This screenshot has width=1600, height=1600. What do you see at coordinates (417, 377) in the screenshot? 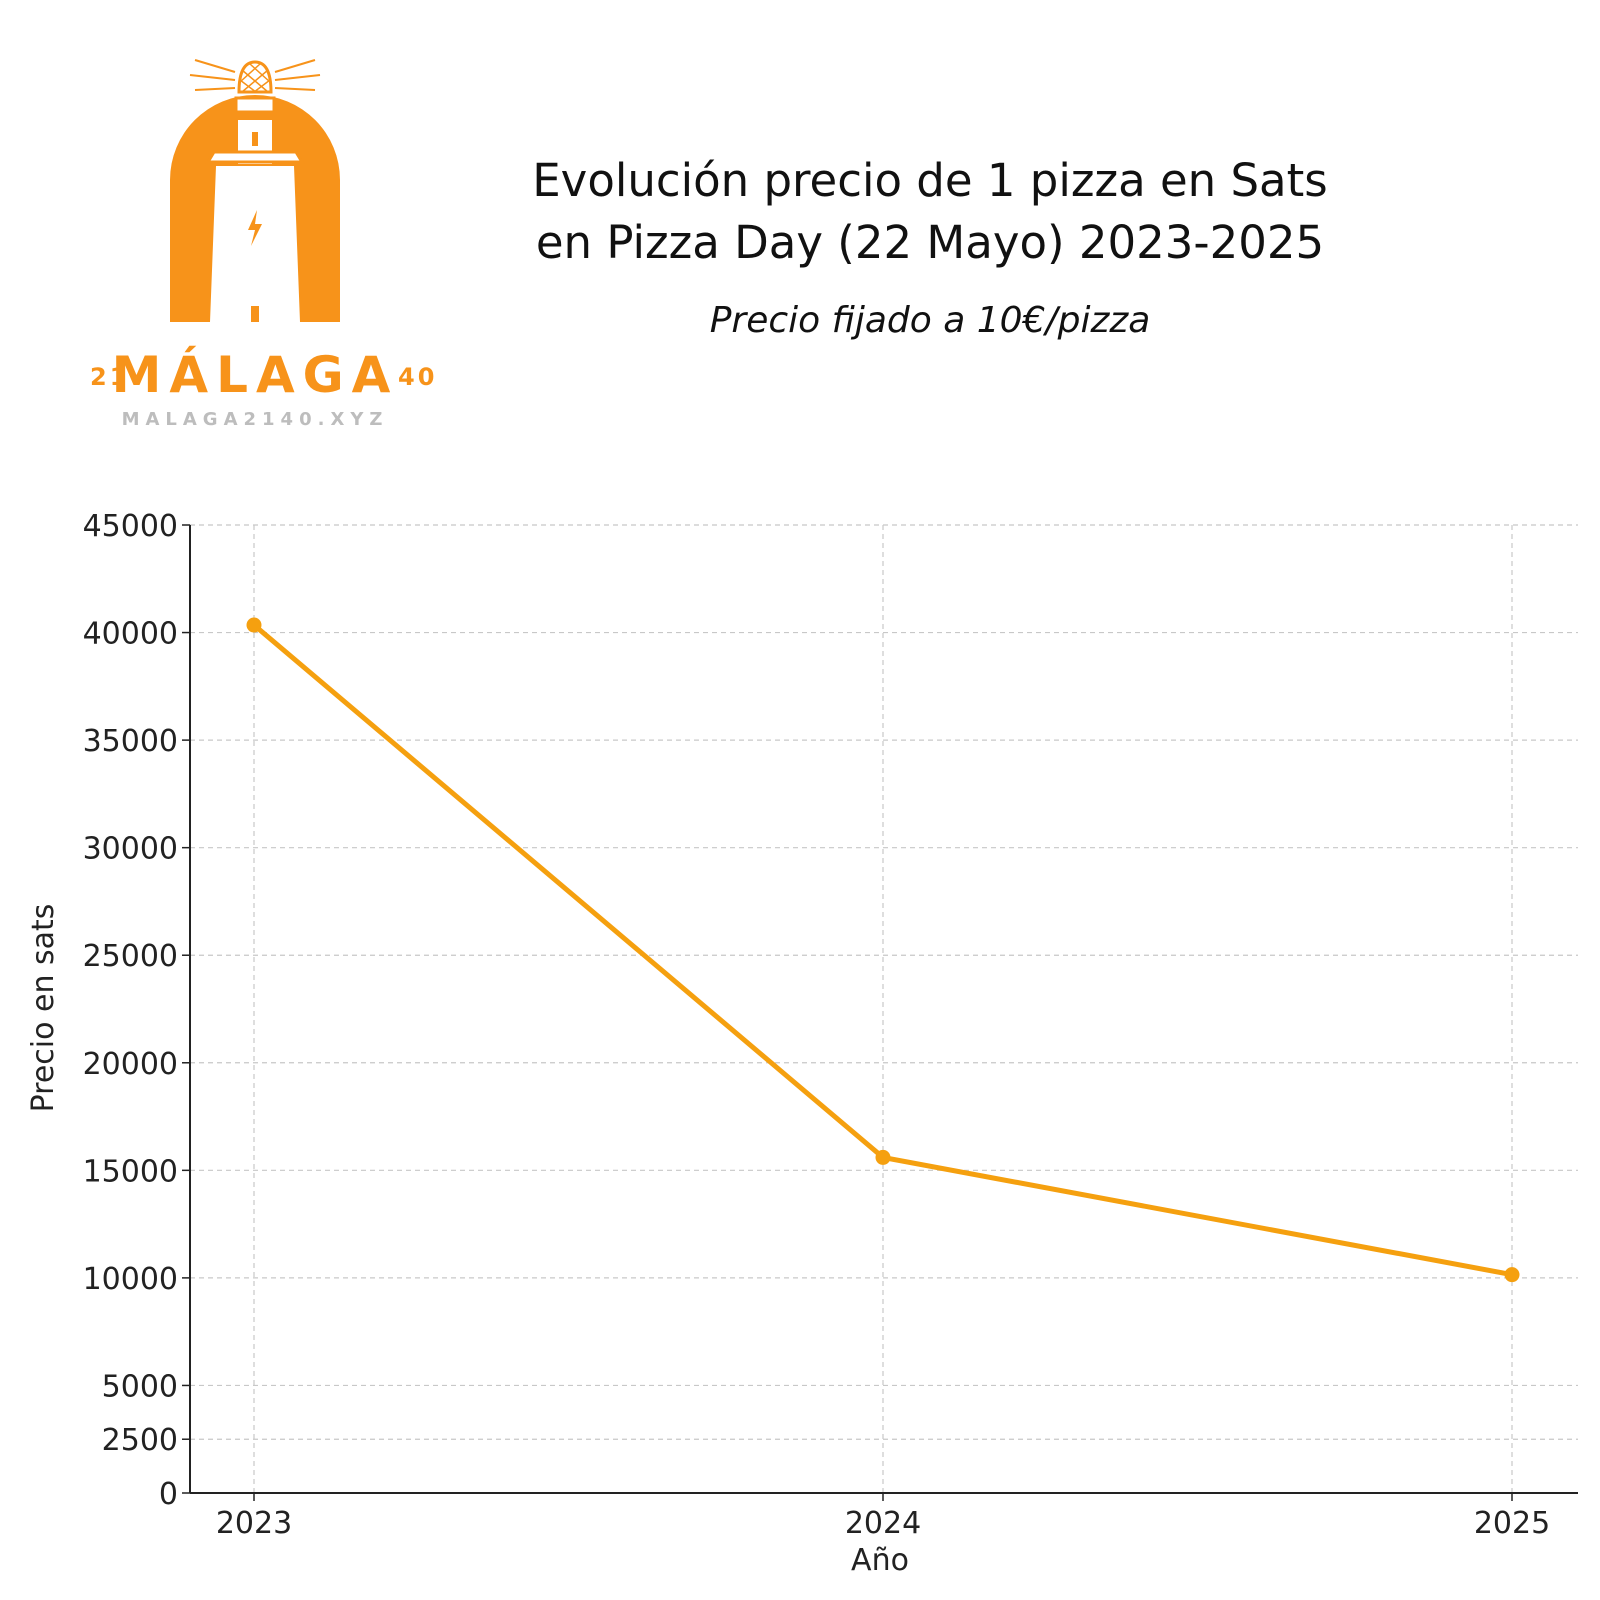
I see `logo-right-number: 40` at bounding box center [417, 377].